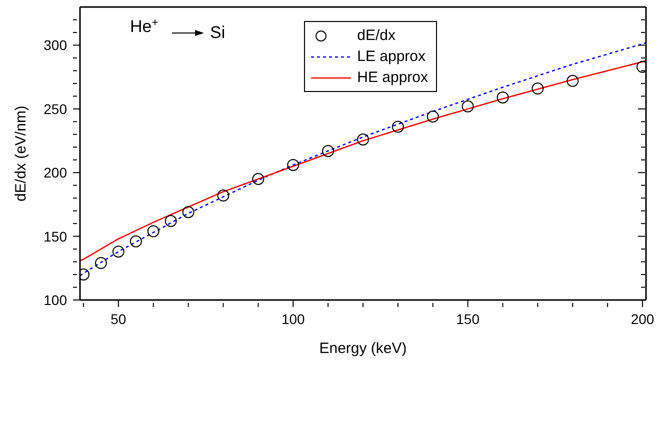 The image size is (667, 432). Describe the element at coordinates (218, 32) in the screenshot. I see `annotation: Si` at that location.